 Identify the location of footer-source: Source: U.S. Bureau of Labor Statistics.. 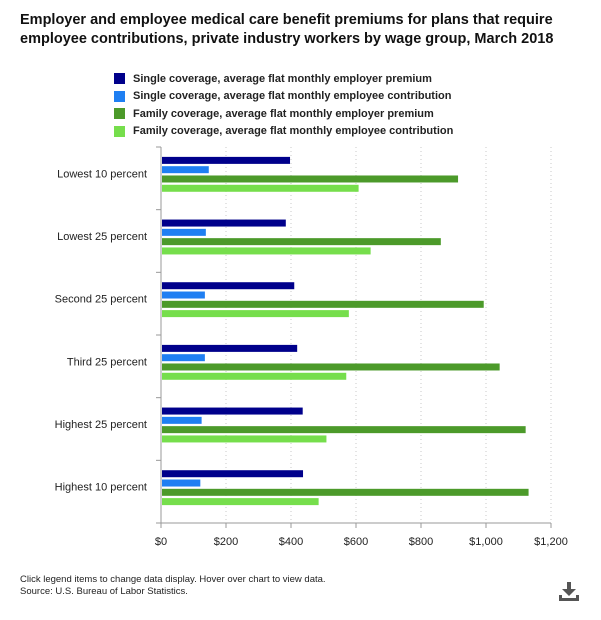
(104, 591).